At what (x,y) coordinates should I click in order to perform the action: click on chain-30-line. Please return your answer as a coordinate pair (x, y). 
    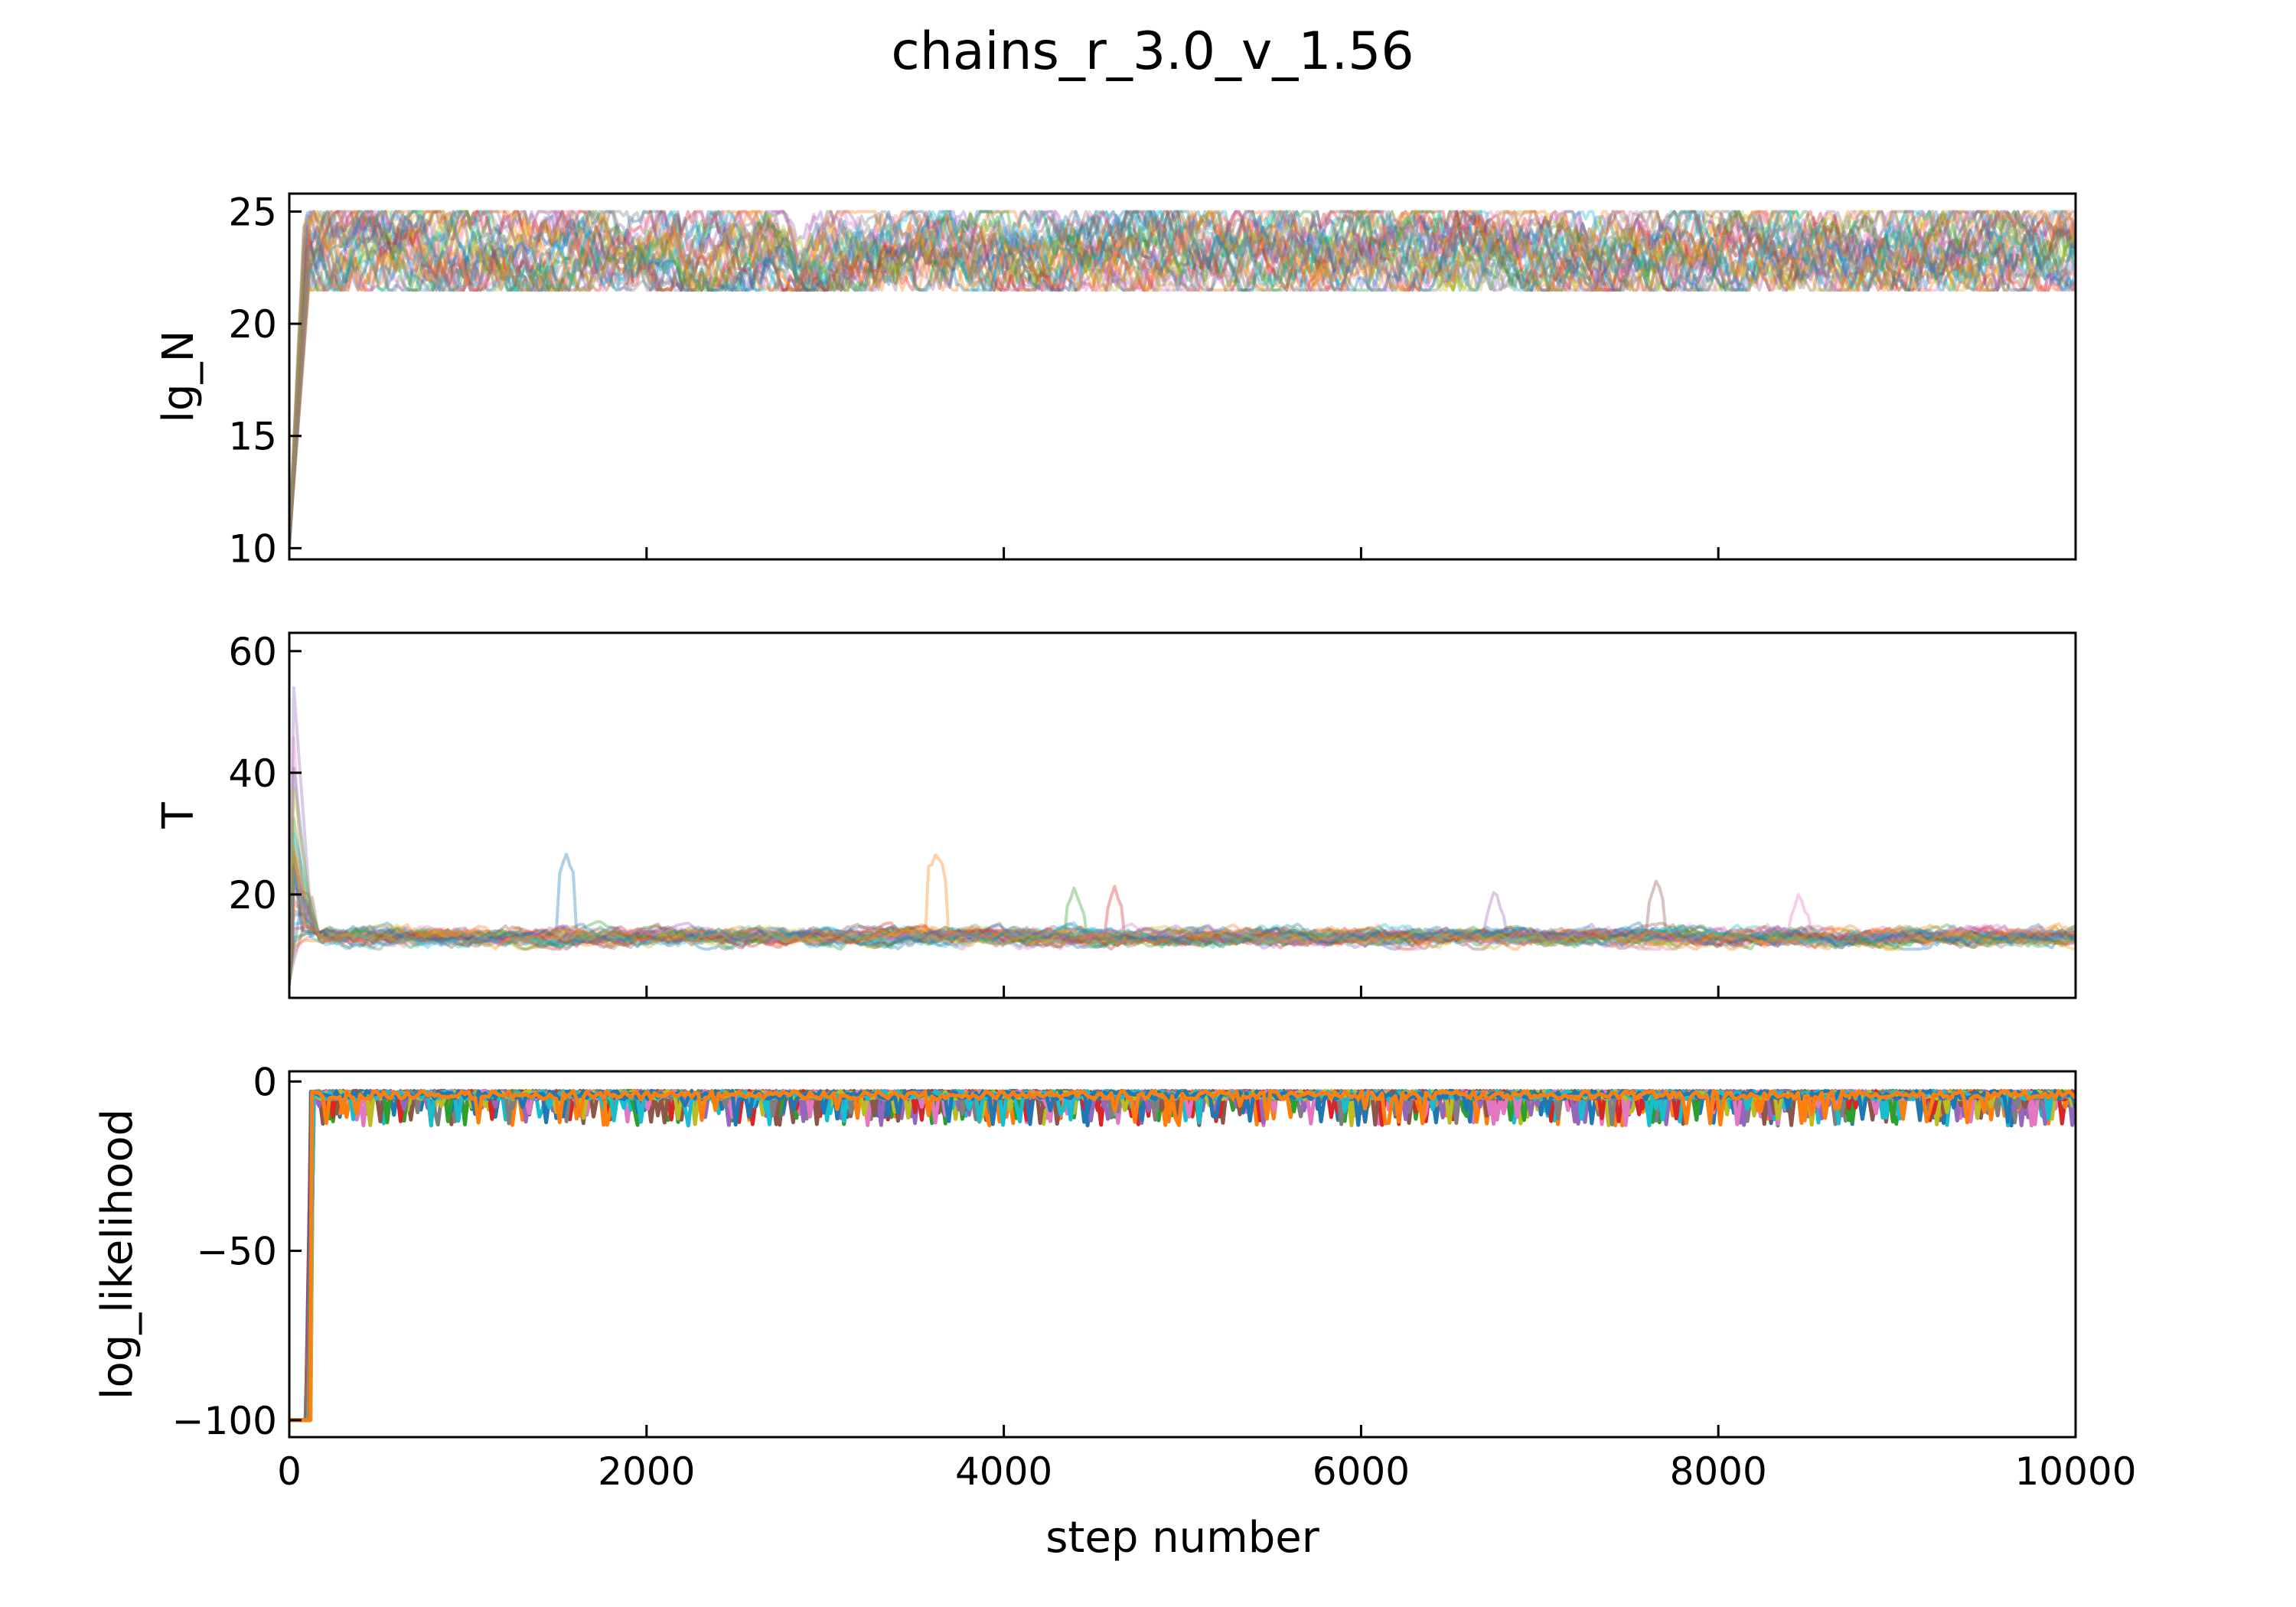
    Looking at the image, I should click on (1182, 920).